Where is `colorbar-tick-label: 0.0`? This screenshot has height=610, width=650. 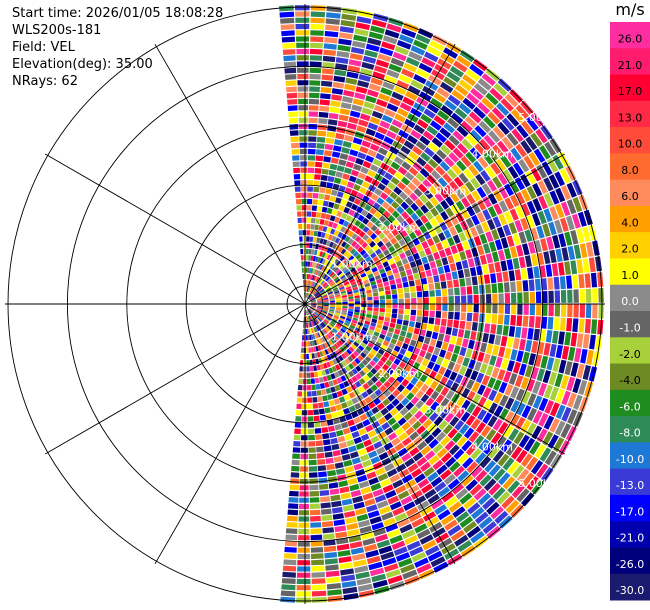 colorbar-tick-label: 0.0 is located at coordinates (630, 301).